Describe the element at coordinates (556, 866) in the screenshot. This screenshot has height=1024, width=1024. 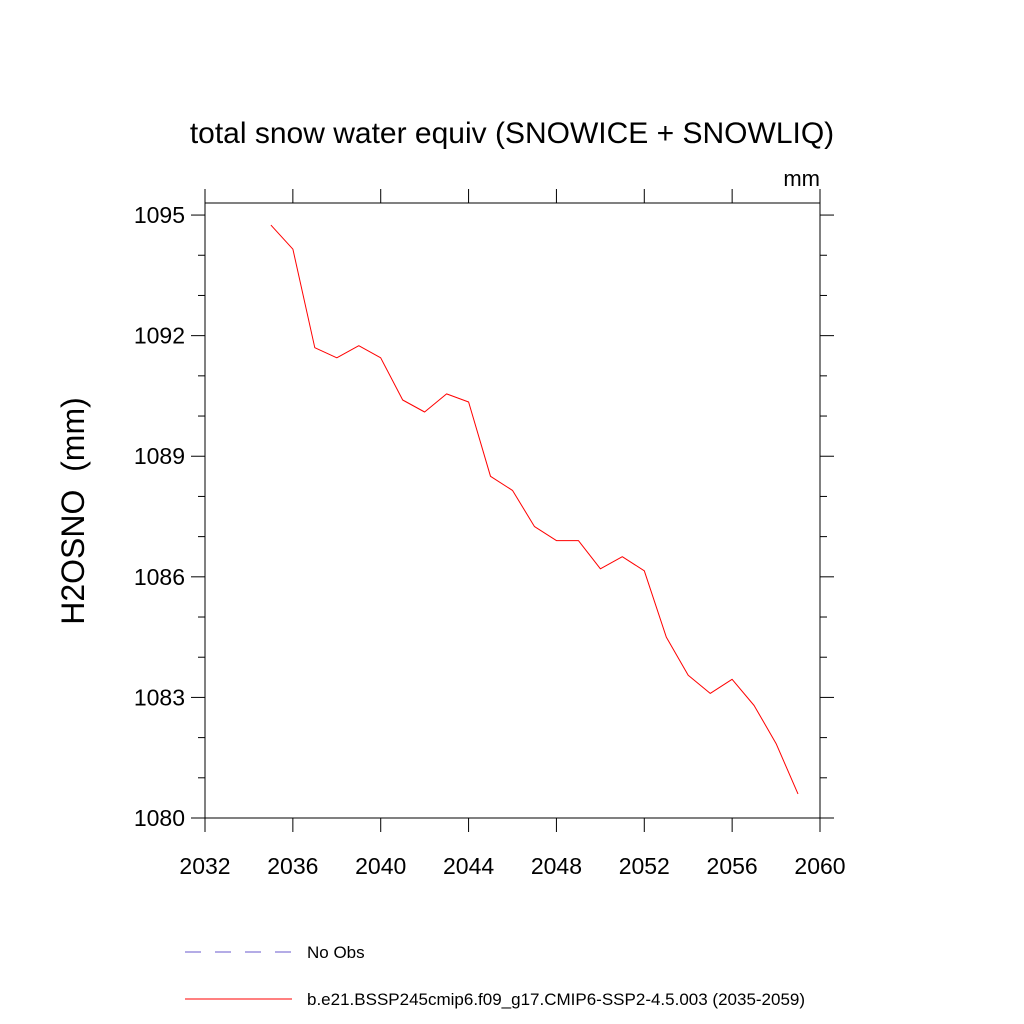
I see `x-tick-label: 2048` at that location.